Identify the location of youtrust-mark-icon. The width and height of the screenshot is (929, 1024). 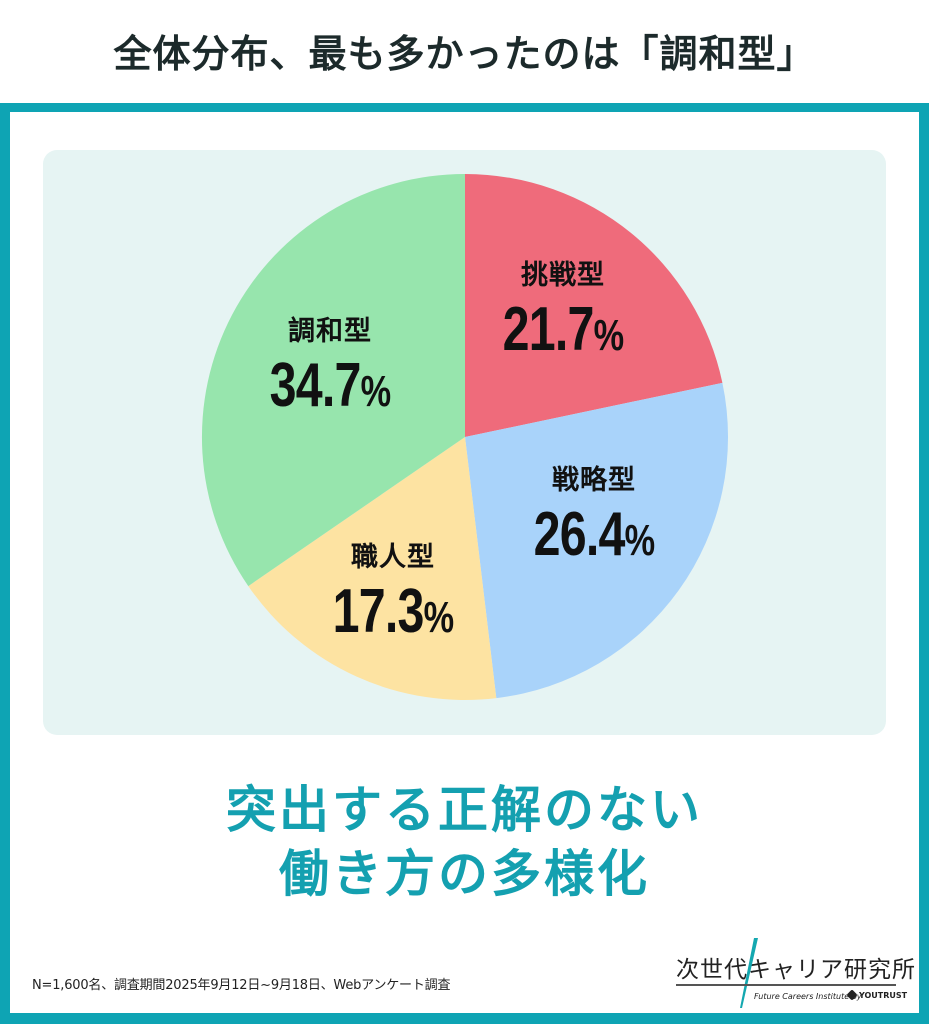
(852, 995).